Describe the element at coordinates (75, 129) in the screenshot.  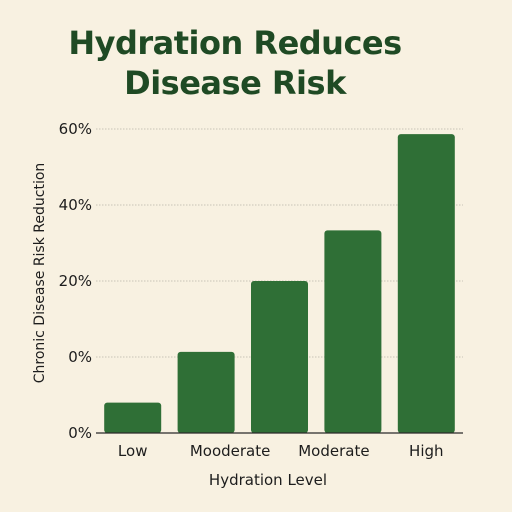
I see `y-tick-label: 60%` at that location.